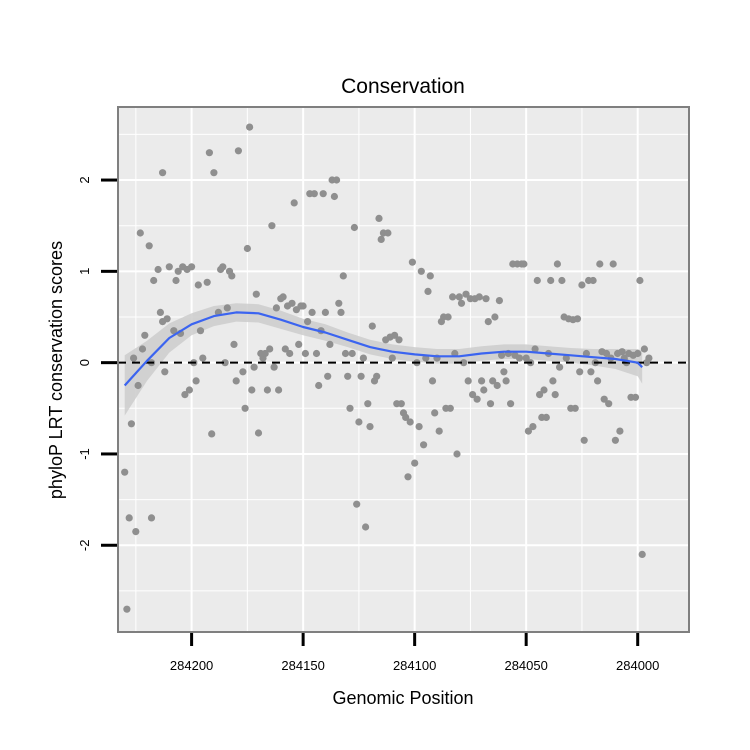 The width and height of the screenshot is (750, 750). I want to click on y-tick-label: 2, so click(84, 179).